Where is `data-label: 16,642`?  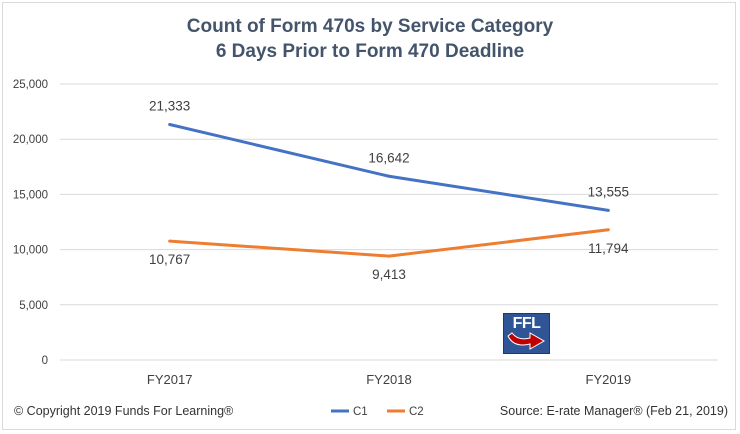 data-label: 16,642 is located at coordinates (388, 157).